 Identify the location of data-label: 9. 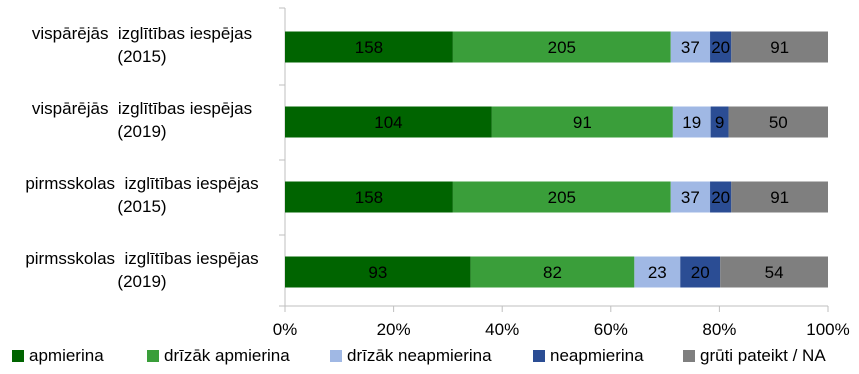
(719, 122).